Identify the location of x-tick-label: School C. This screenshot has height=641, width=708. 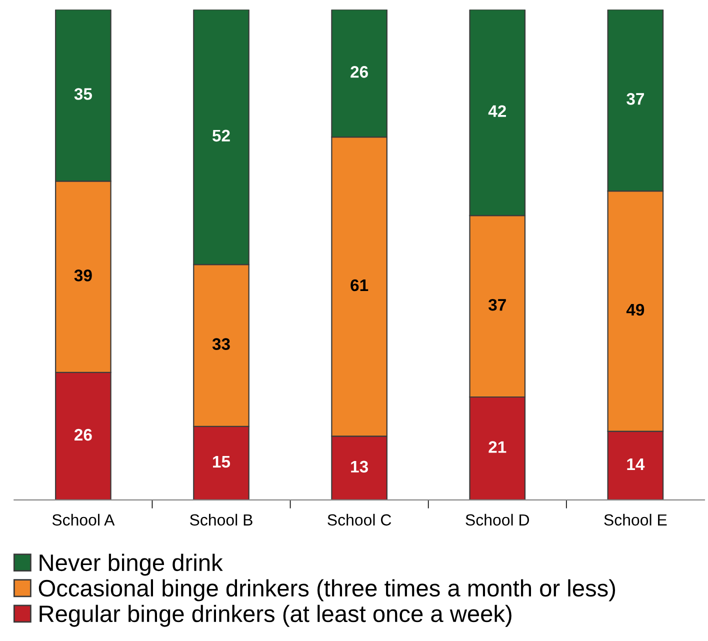
(360, 520).